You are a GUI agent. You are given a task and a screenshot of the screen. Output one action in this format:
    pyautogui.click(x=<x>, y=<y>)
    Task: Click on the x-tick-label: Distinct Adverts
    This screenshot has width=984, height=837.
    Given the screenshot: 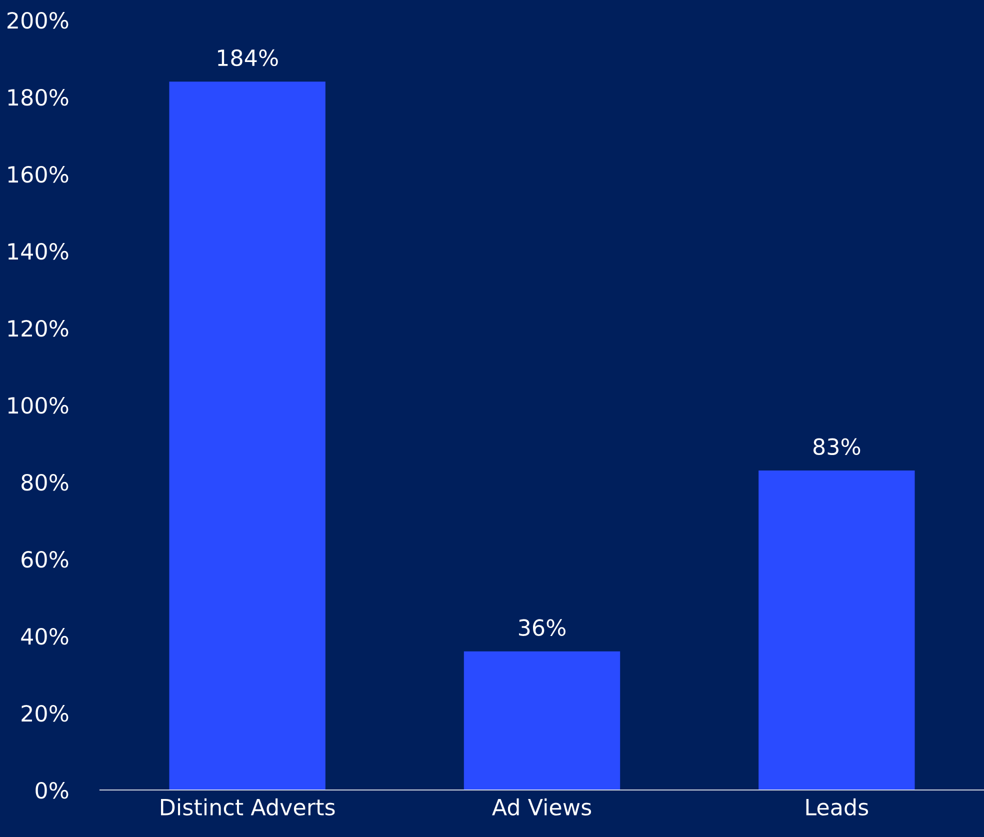 What is the action you would take?
    pyautogui.click(x=248, y=807)
    